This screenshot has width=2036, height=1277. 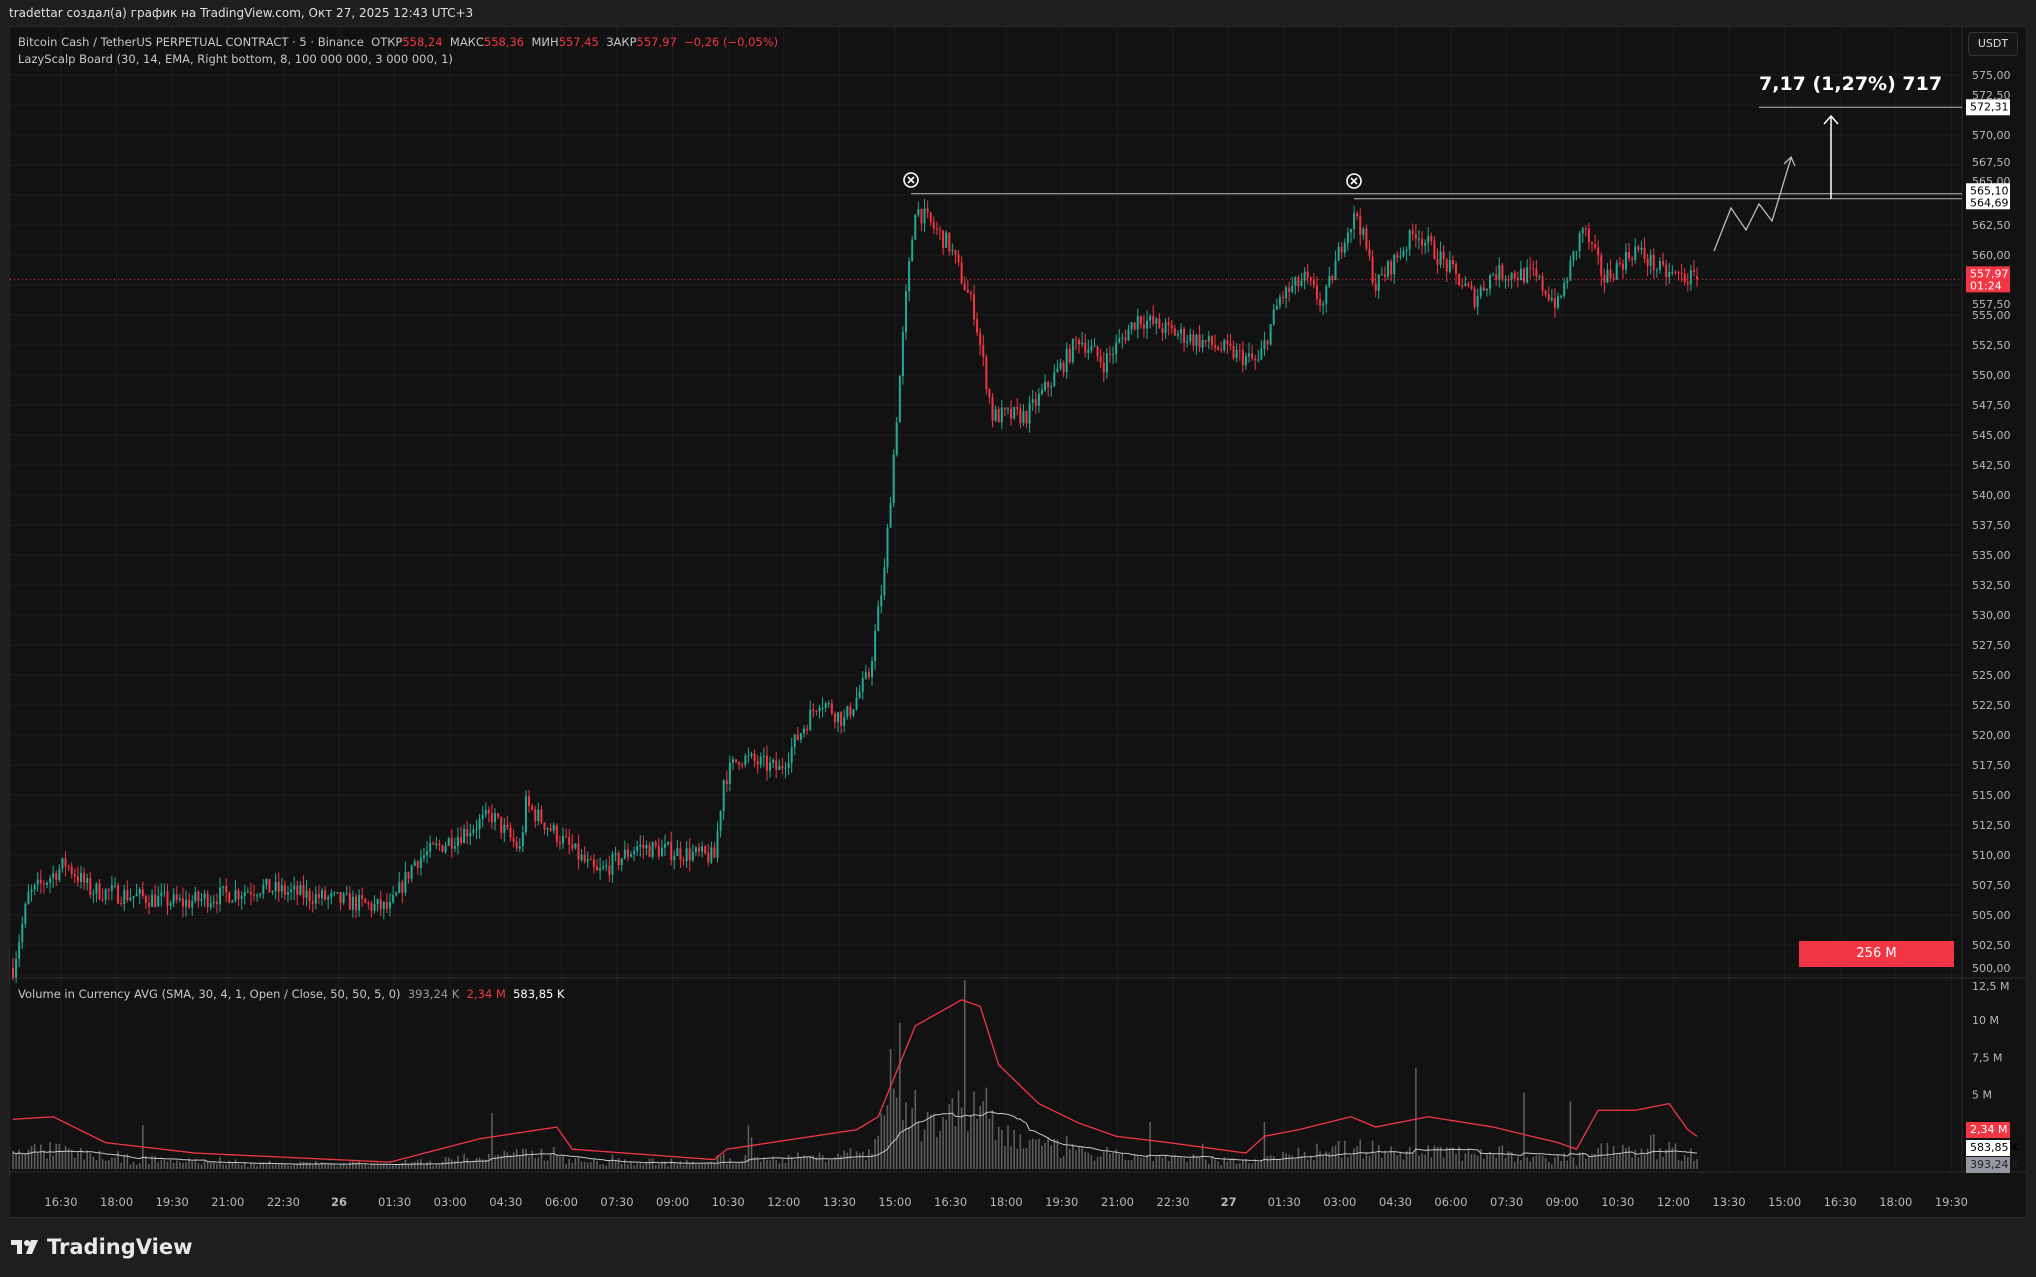 What do you see at coordinates (101, 1247) in the screenshot?
I see `tradingview-logo: TradingView` at bounding box center [101, 1247].